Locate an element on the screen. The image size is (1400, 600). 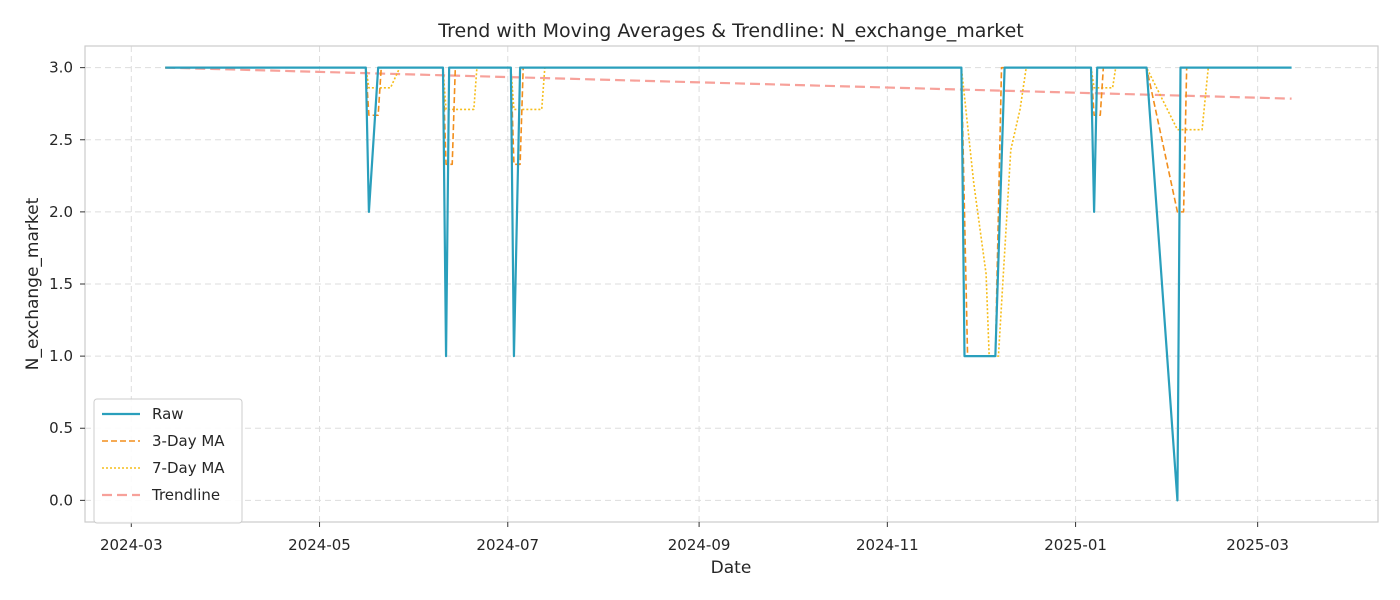
y-tick-label: 2.5 is located at coordinates (61, 140).